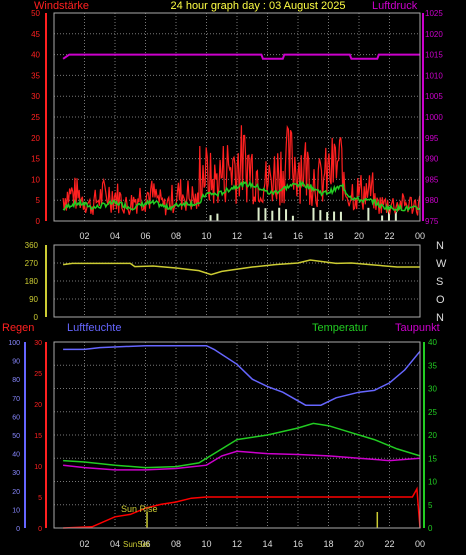 This screenshot has height=555, width=466. Describe the element at coordinates (340, 328) in the screenshot. I see `temperatur-label: Temperatur` at that location.